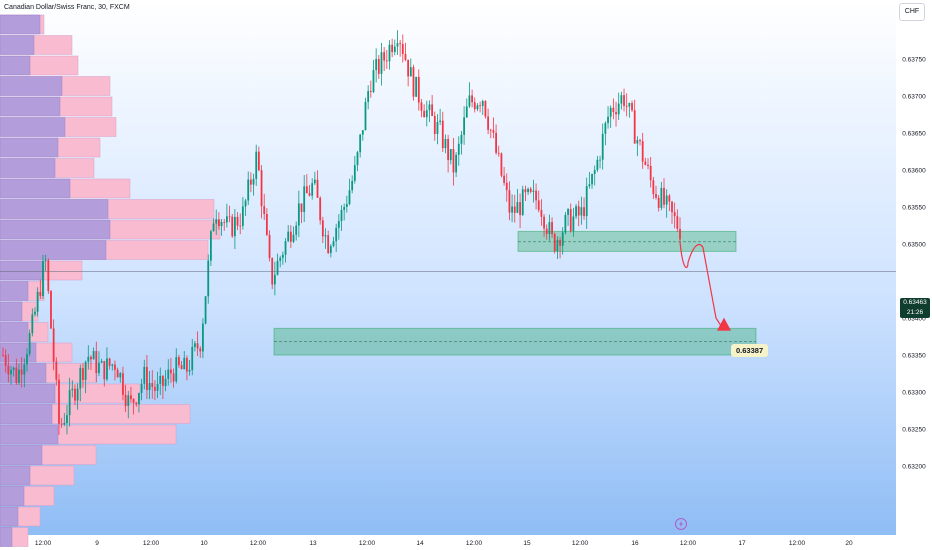 This screenshot has height=550, width=932. I want to click on lightning-icon, so click(681, 524).